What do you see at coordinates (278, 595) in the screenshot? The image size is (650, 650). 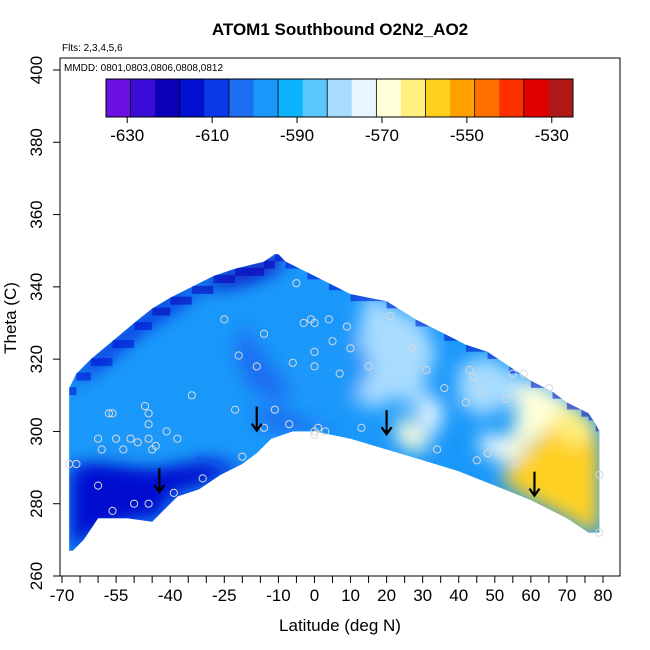 I see `x-tick-label: -10` at bounding box center [278, 595].